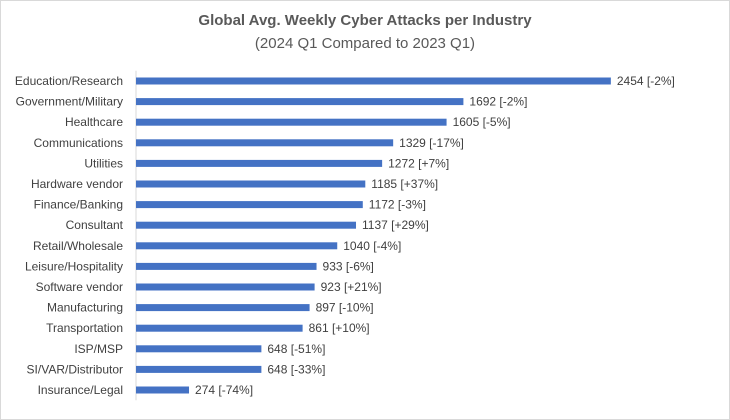 The height and width of the screenshot is (420, 730). Describe the element at coordinates (482, 122) in the screenshot. I see `data-label: 1605 [-5%]` at that location.